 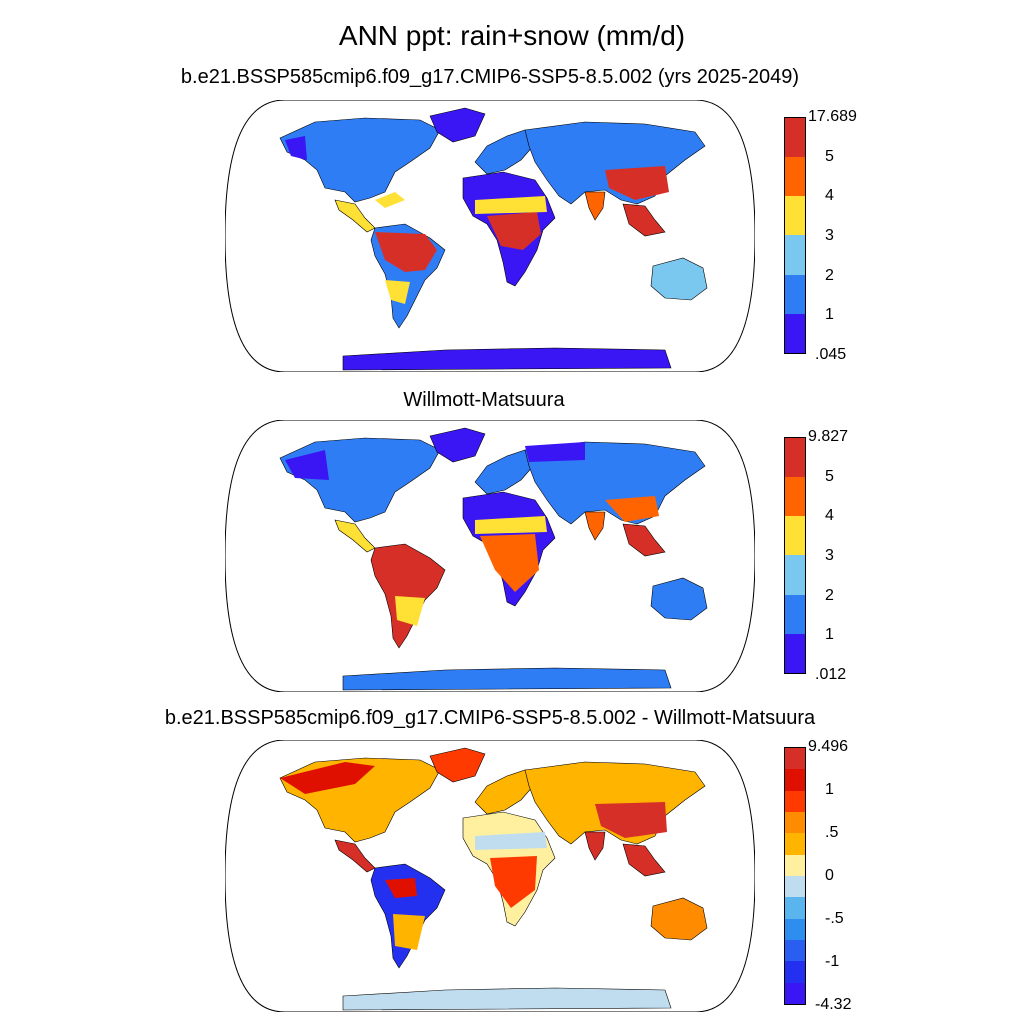 What do you see at coordinates (833, 1004) in the screenshot?
I see `colorbar-label: -4.32` at bounding box center [833, 1004].